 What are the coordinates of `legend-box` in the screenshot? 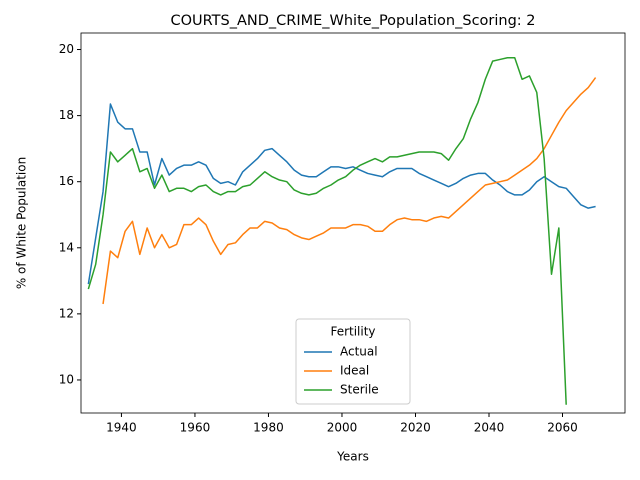 It's located at (353, 361).